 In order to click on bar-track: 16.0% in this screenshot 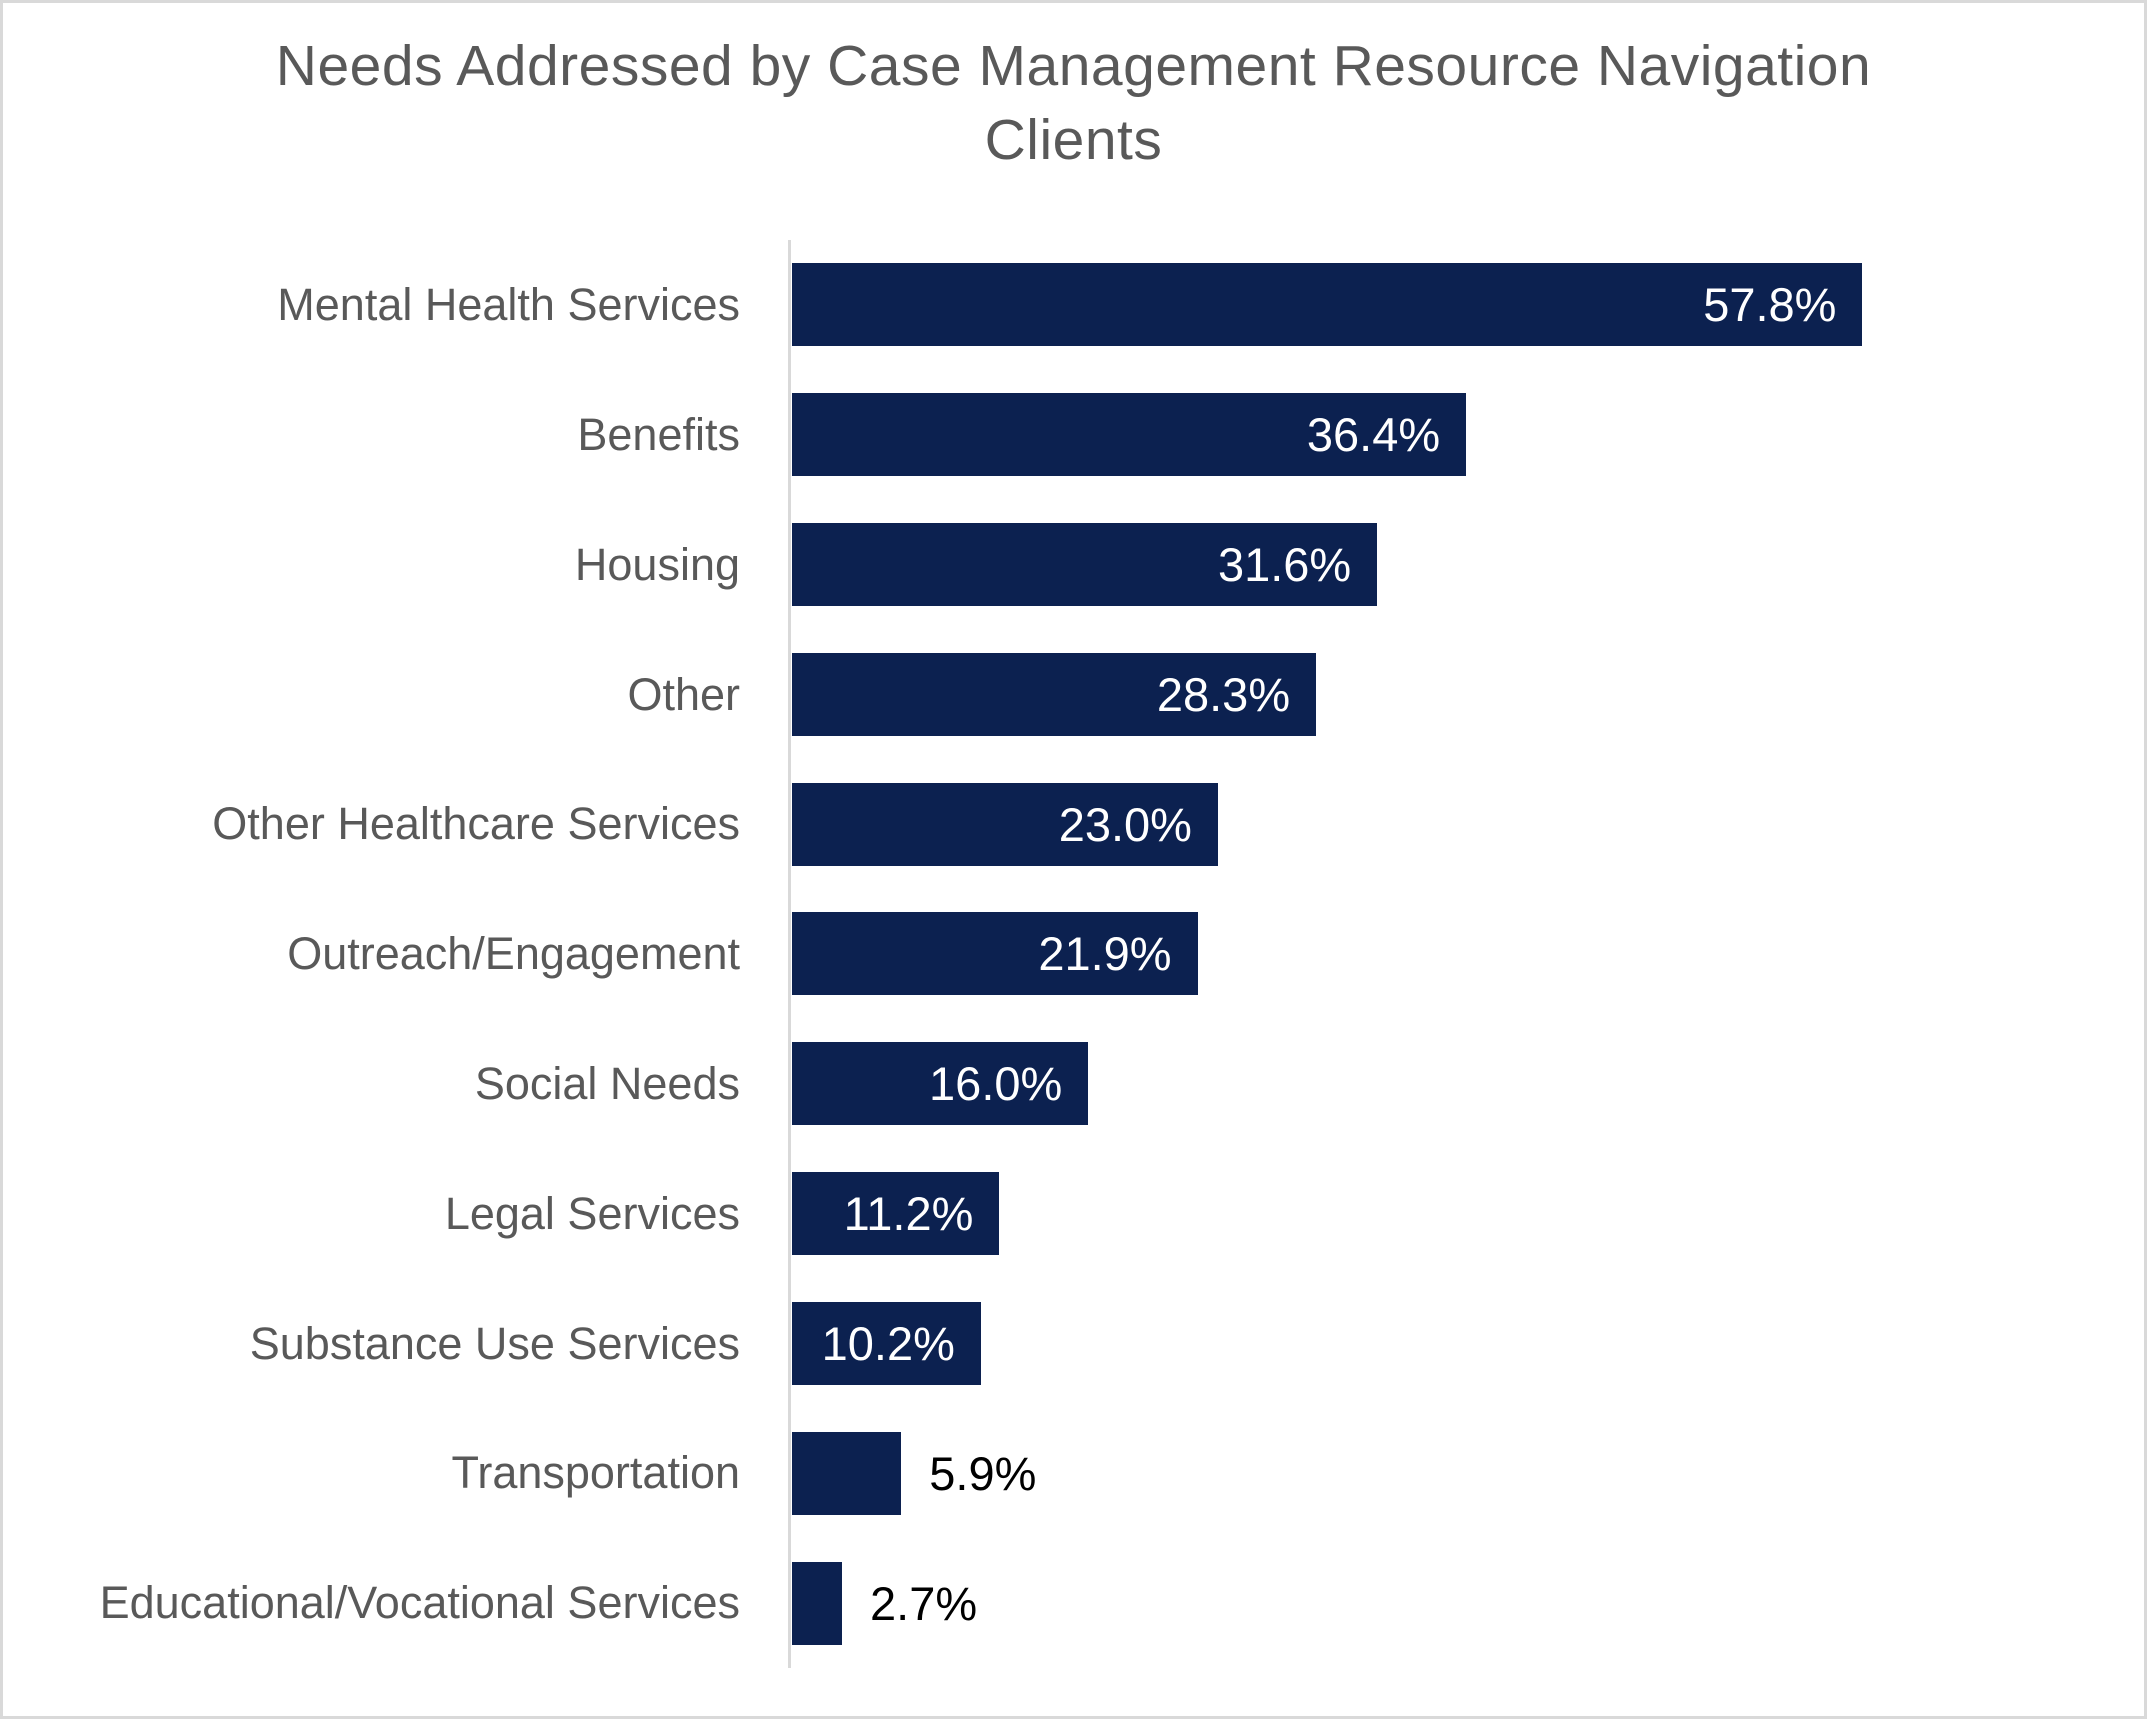, I will do `click(1466, 1084)`.